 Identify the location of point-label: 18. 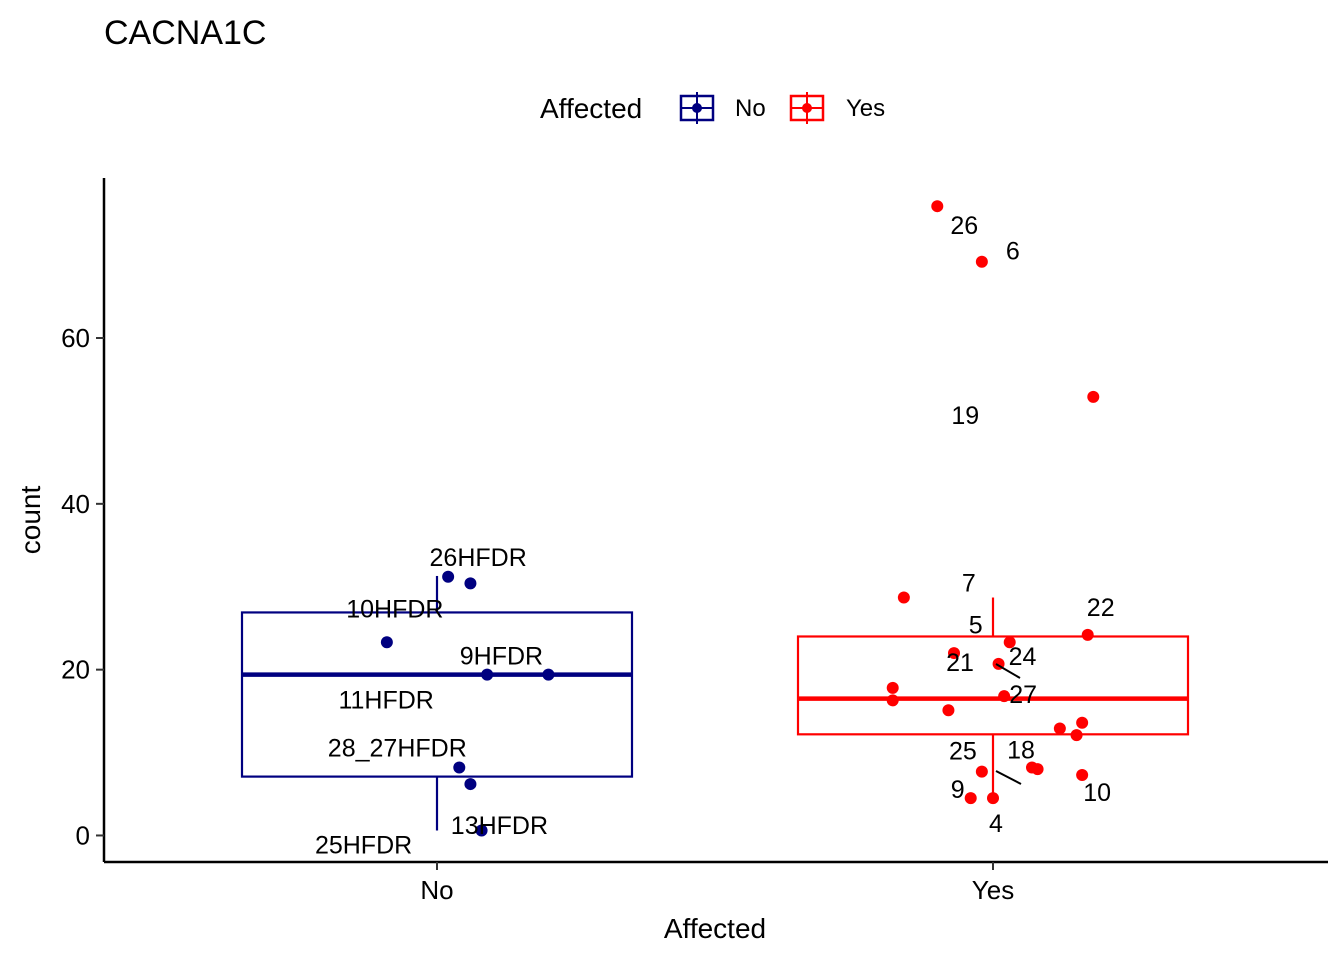
(1021, 750).